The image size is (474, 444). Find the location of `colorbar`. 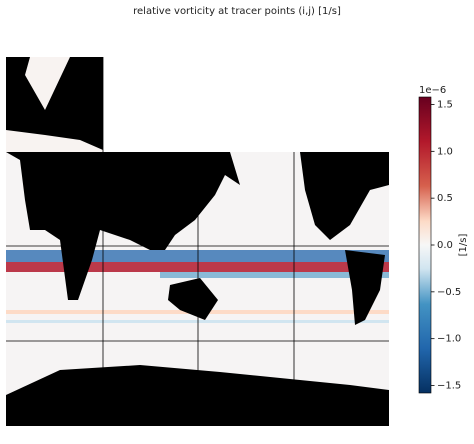

colorbar is located at coordinates (425, 245).